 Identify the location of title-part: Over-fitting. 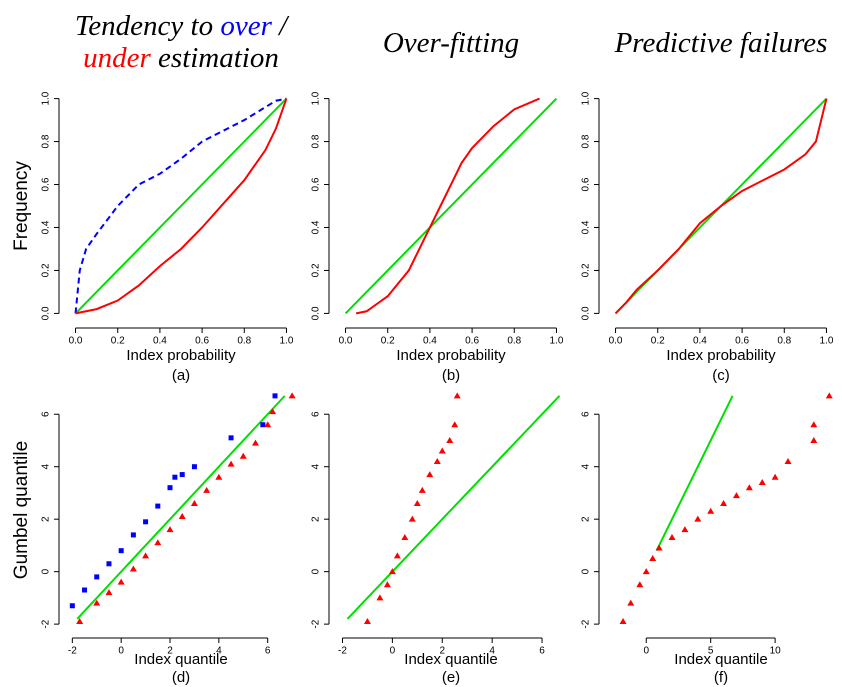
(451, 43).